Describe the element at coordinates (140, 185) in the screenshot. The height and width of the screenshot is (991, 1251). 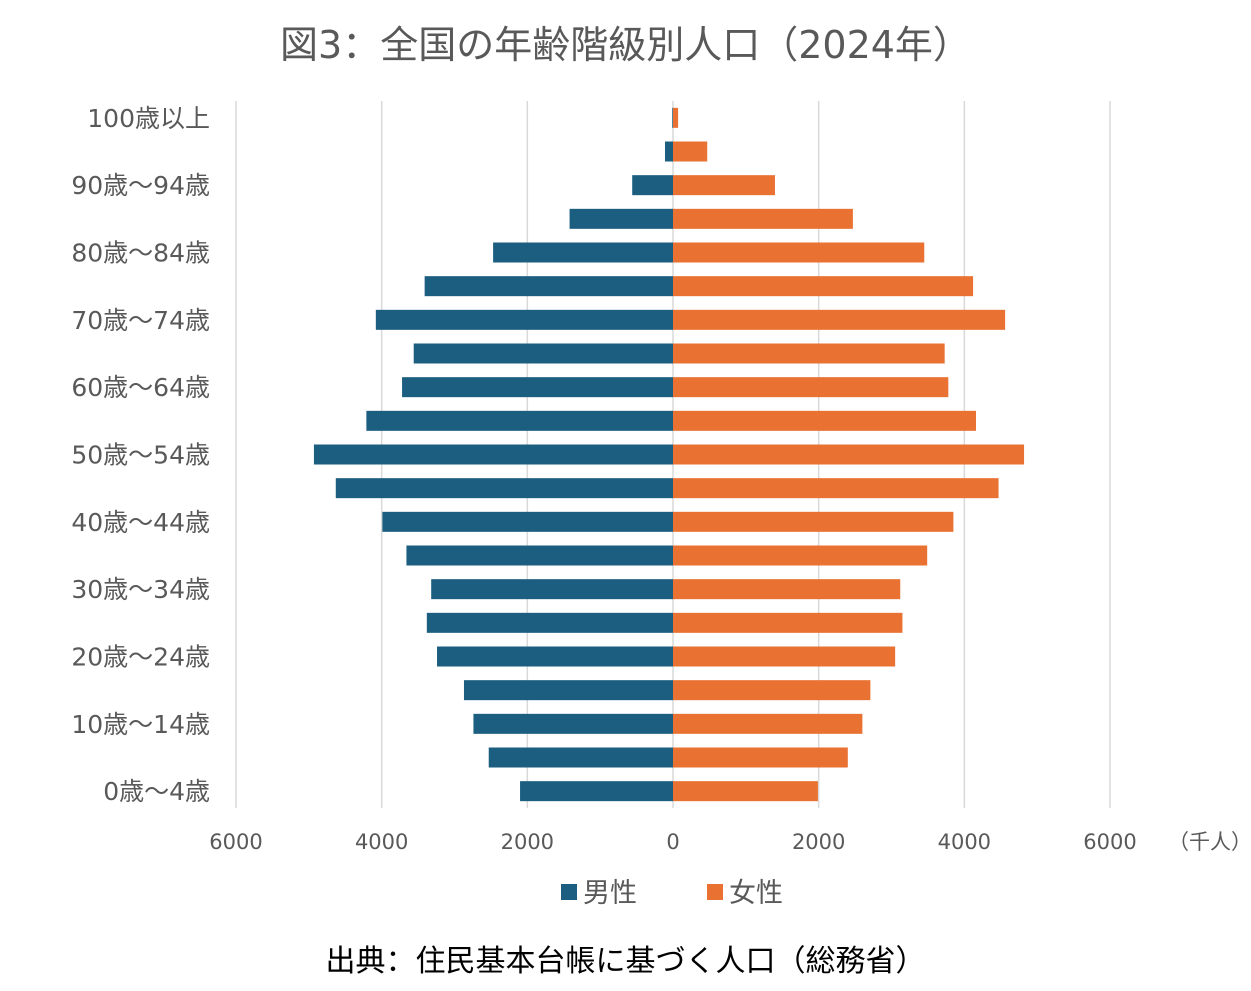
I see `y-tick-label: 90歳～94歳` at that location.